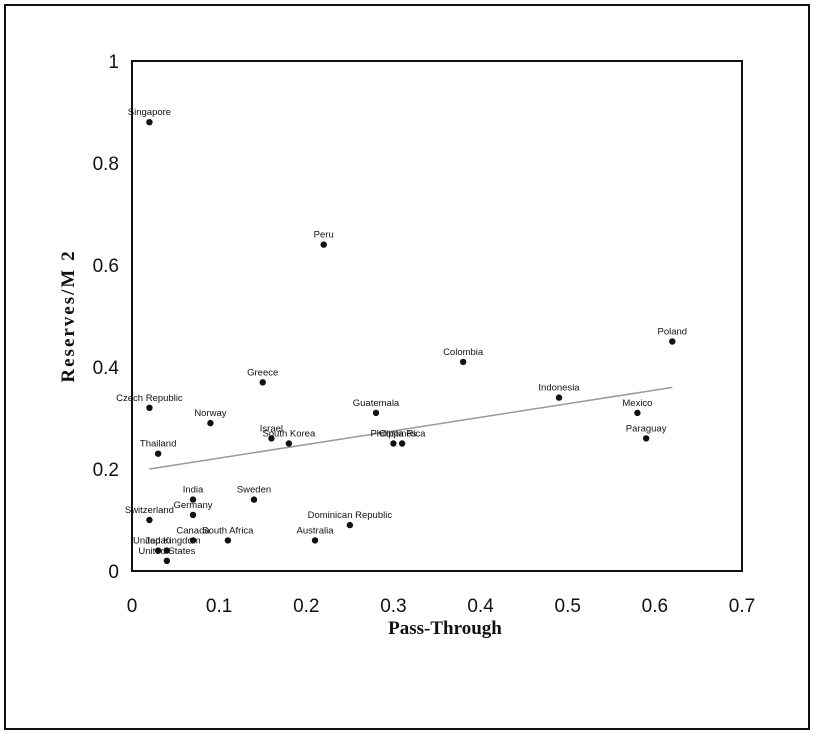  Describe the element at coordinates (193, 490) in the screenshot. I see `data-point-label: India` at that location.